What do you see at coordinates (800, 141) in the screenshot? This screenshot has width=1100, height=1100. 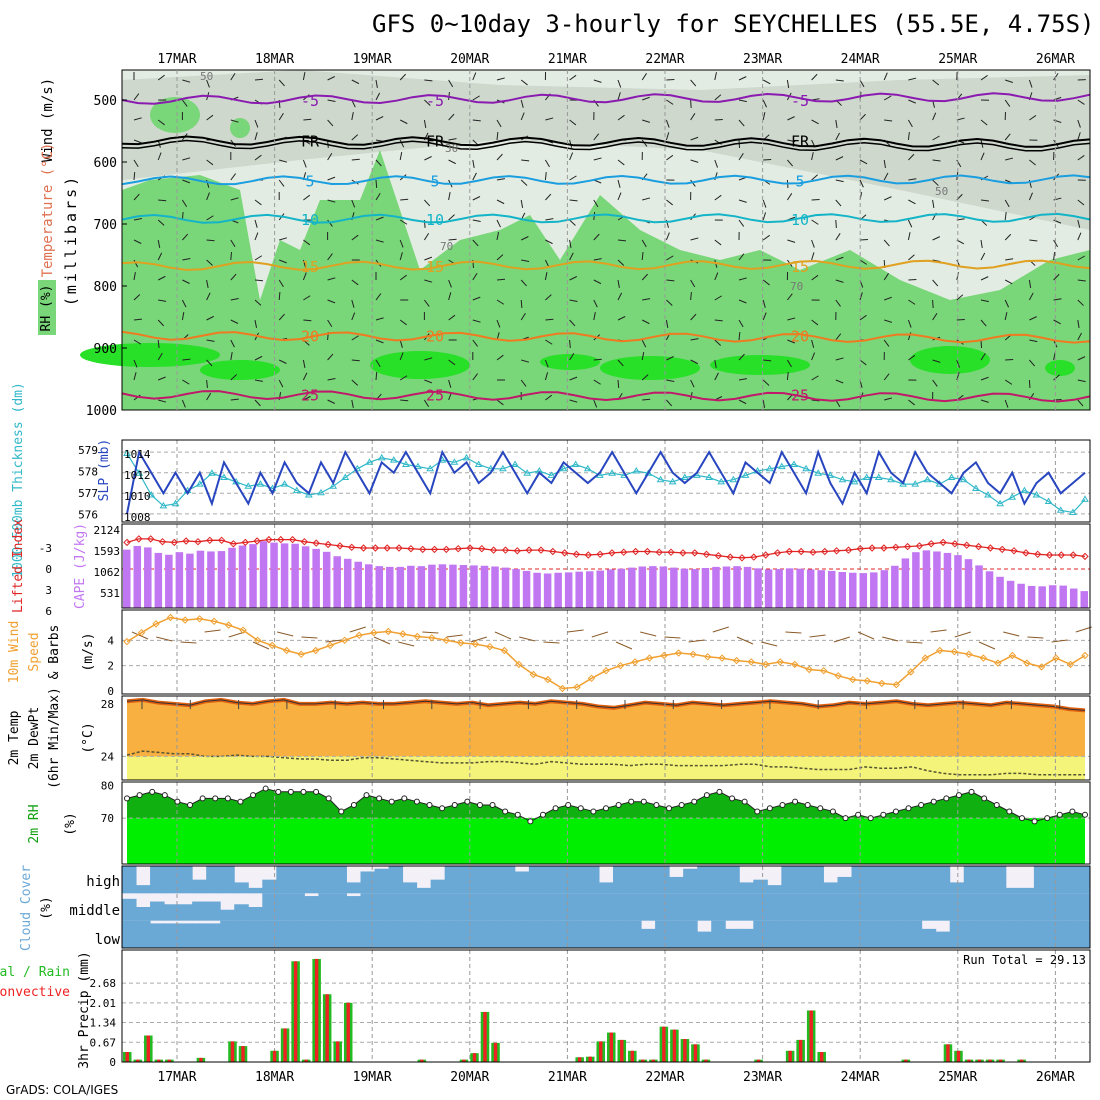 I see `isotherm-label: FR` at bounding box center [800, 141].